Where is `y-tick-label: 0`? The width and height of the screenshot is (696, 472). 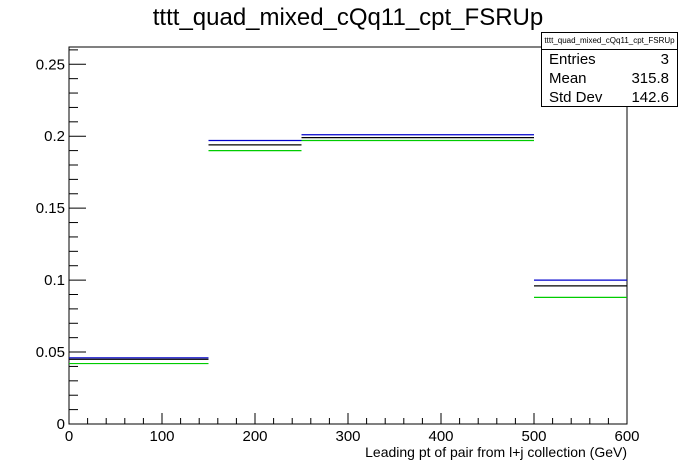
y-tick-label: 0 is located at coordinates (61, 424).